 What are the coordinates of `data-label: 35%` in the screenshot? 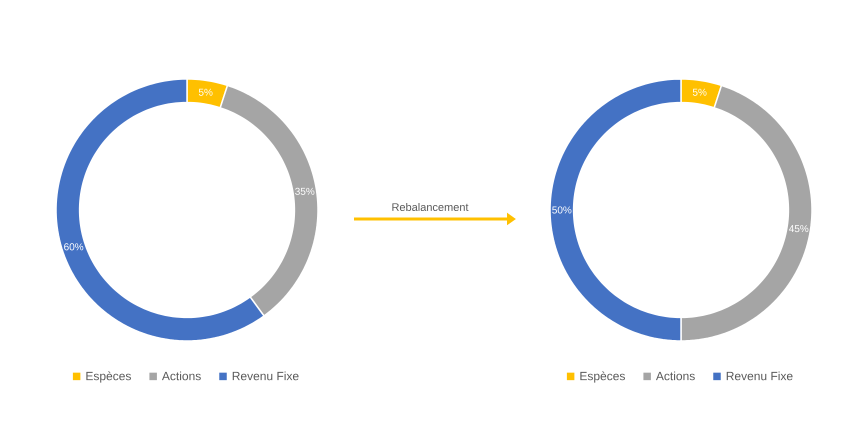 It's located at (304, 191).